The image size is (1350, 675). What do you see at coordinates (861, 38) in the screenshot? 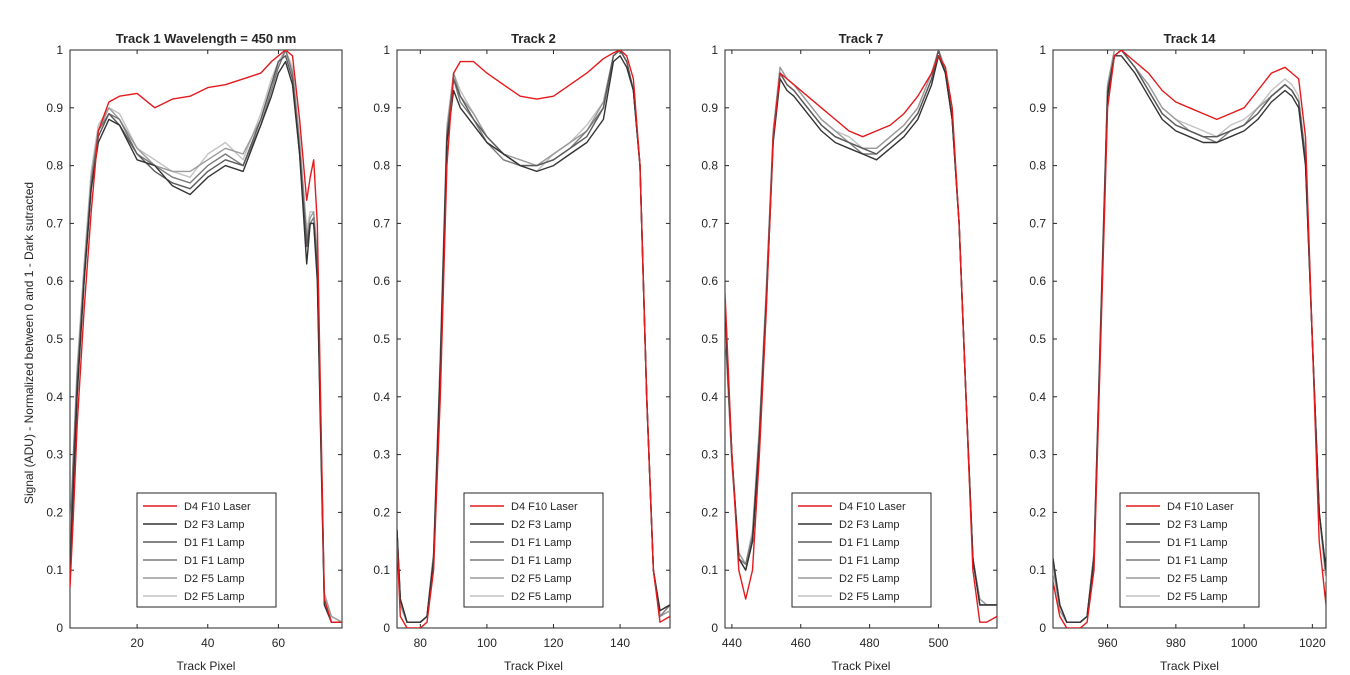
I see `chart-title: Track 7` at bounding box center [861, 38].